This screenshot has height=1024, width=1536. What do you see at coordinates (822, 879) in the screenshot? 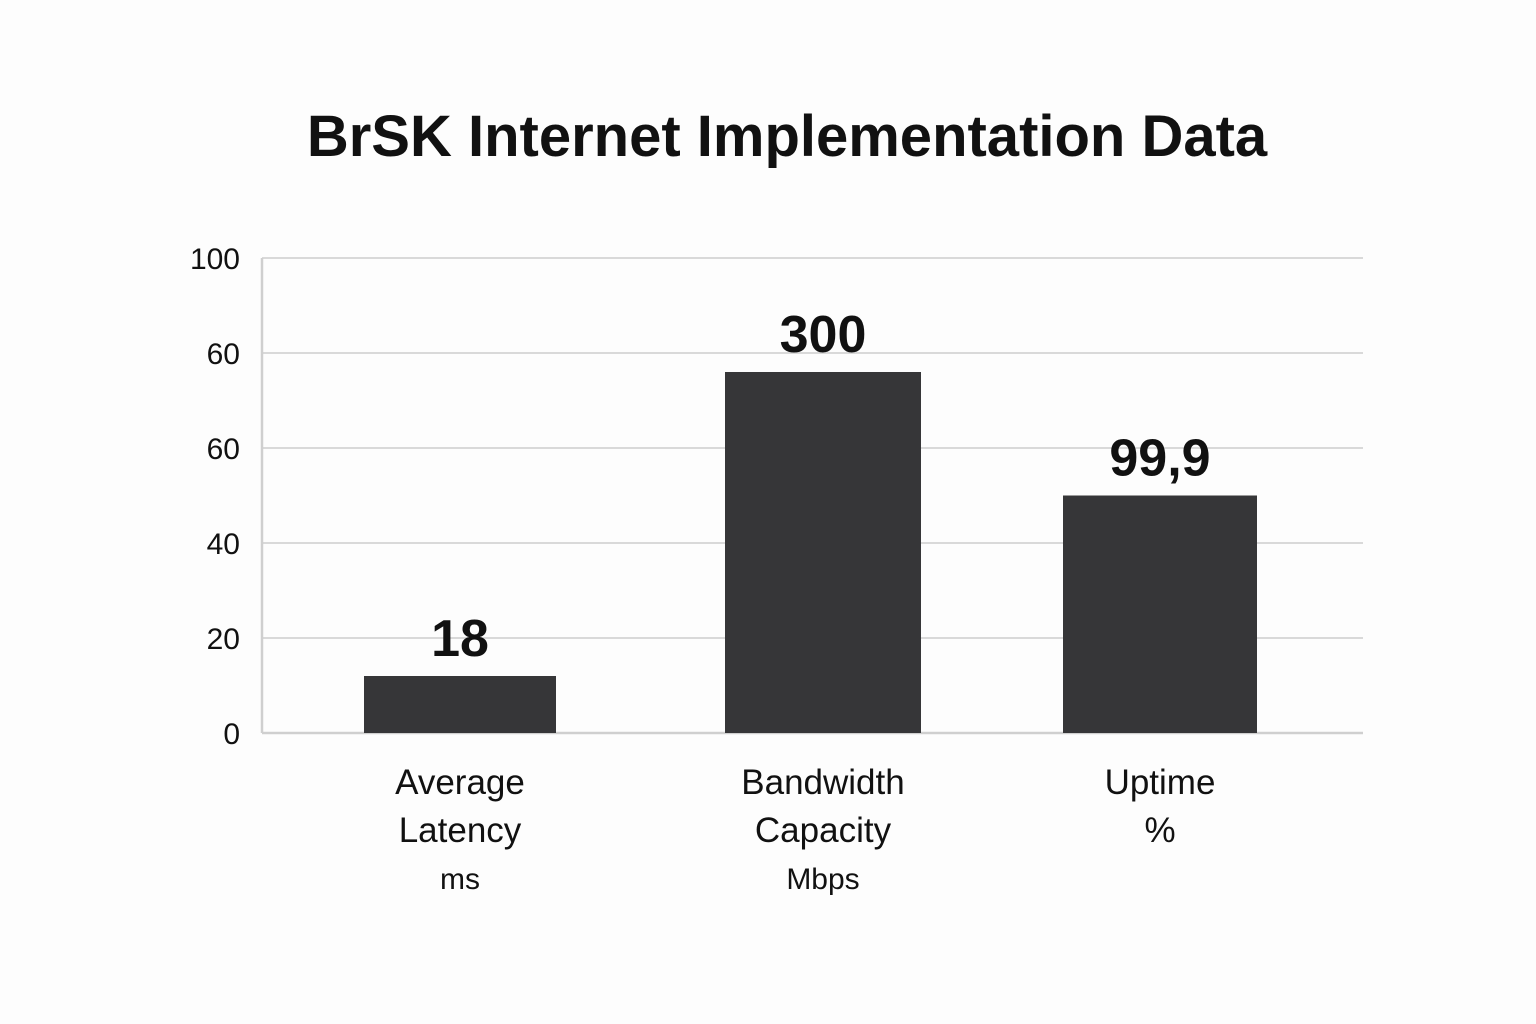
I see `category-unit-label: Mbps` at bounding box center [822, 879].